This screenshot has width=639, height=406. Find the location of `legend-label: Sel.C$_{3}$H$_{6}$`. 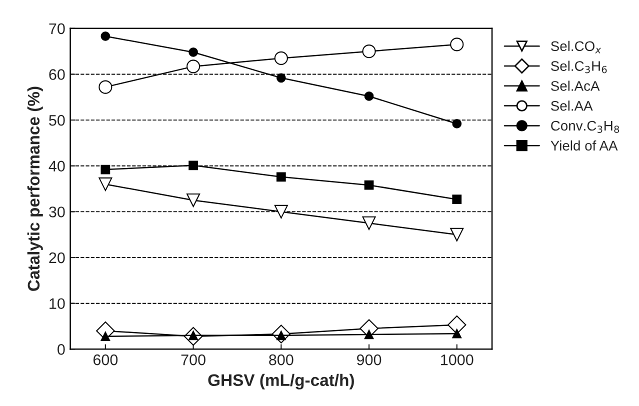

legend-label: Sel.C$_{3}$H$_{6}$ is located at coordinates (578, 67).